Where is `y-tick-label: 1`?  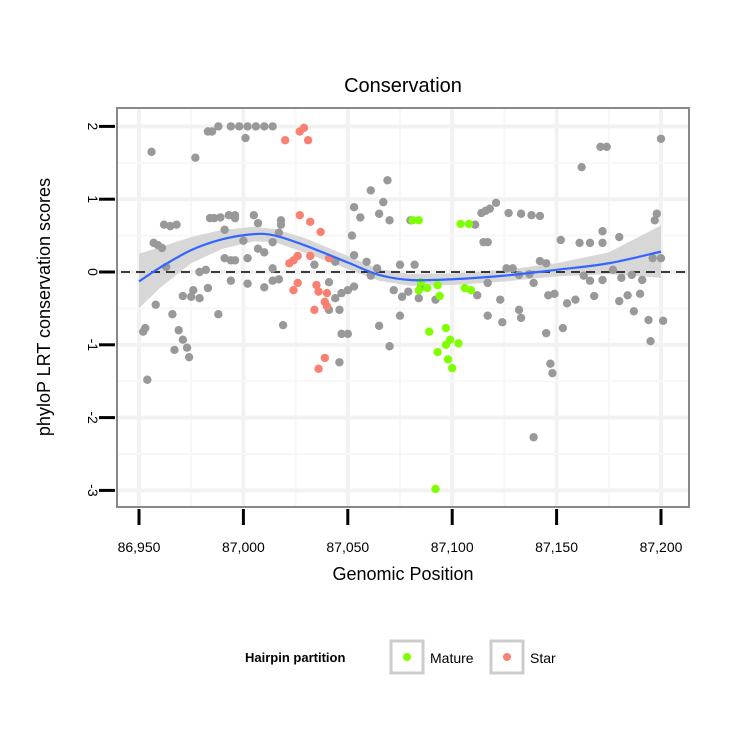 y-tick-label: 1 is located at coordinates (93, 199).